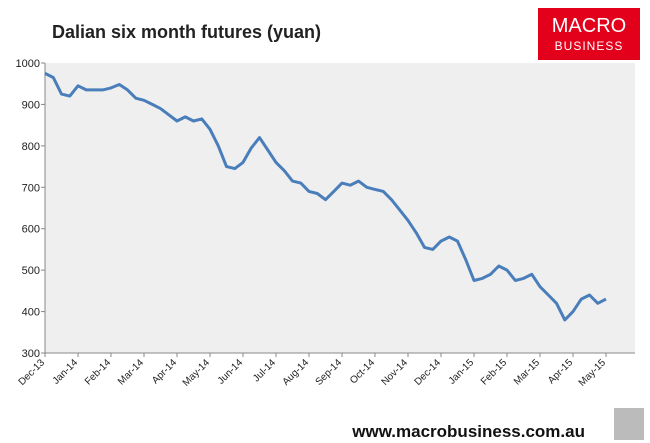  I want to click on chart-title: Dalian six month futures (yuan), so click(186, 32).